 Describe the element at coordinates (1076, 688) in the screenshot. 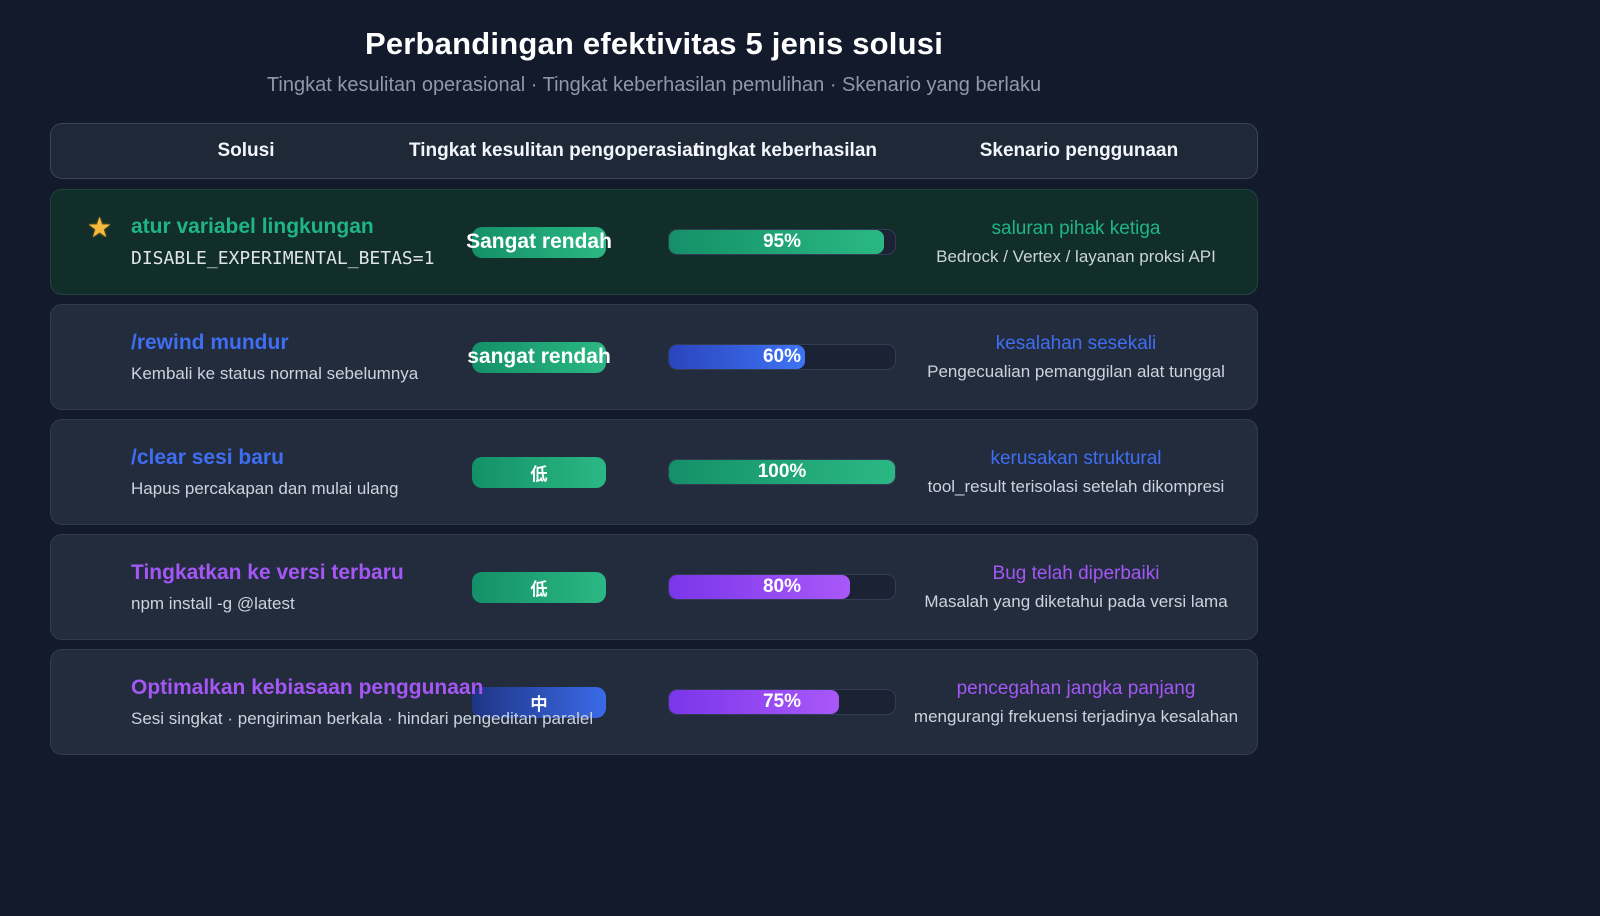

I see `scenario-title: pencegahan jangka panjang` at that location.